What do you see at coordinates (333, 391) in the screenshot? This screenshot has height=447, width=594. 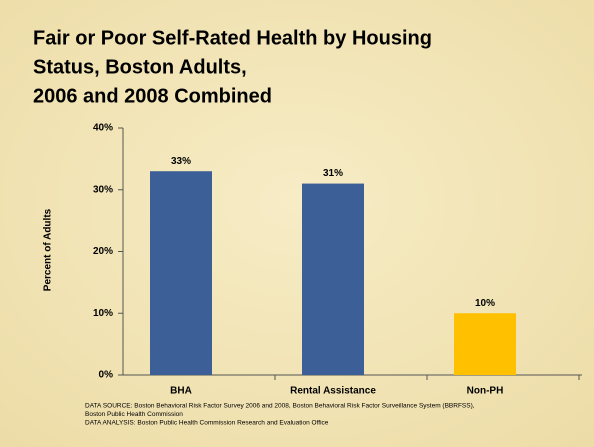 I see `x-tick-label: Rental Assistance` at bounding box center [333, 391].